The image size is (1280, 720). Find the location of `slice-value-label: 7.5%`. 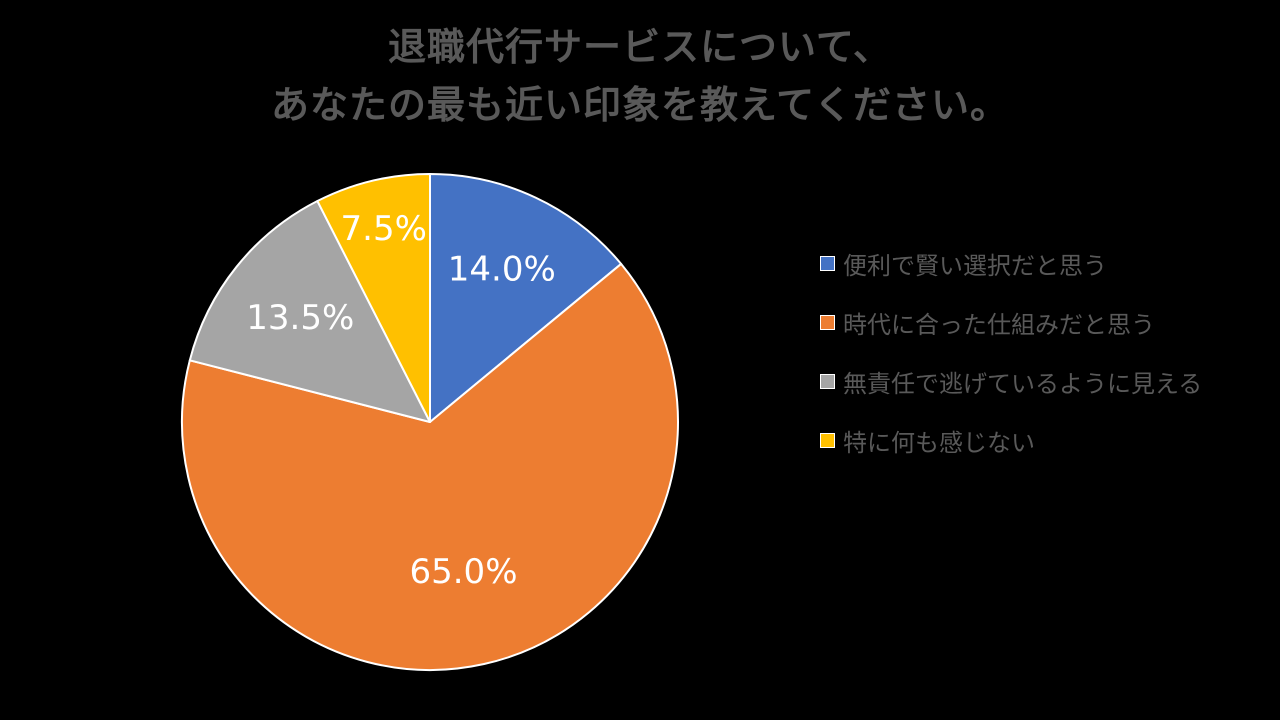

slice-value-label: 7.5% is located at coordinates (384, 229).